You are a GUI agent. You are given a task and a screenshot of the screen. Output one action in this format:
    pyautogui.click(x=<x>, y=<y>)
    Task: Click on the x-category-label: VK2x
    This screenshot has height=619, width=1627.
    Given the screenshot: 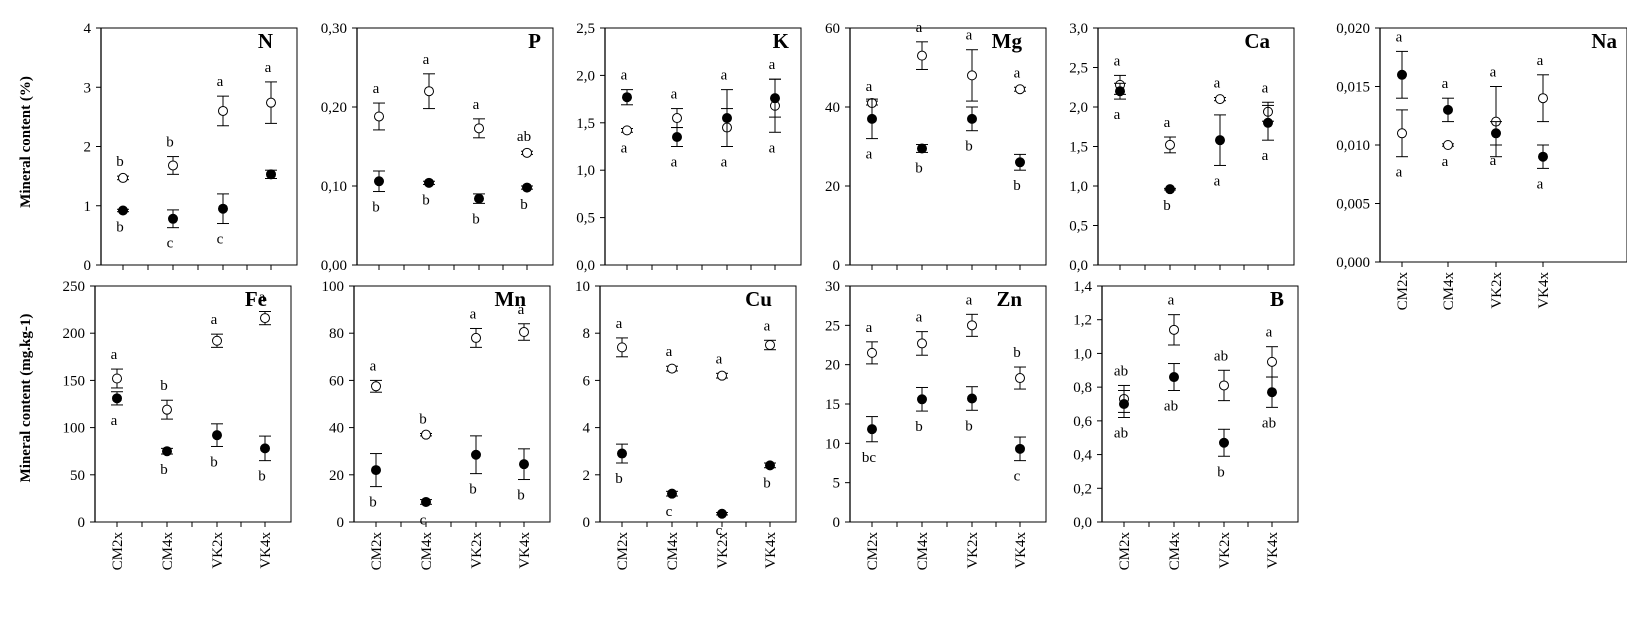 What is the action you would take?
    pyautogui.click(x=477, y=550)
    